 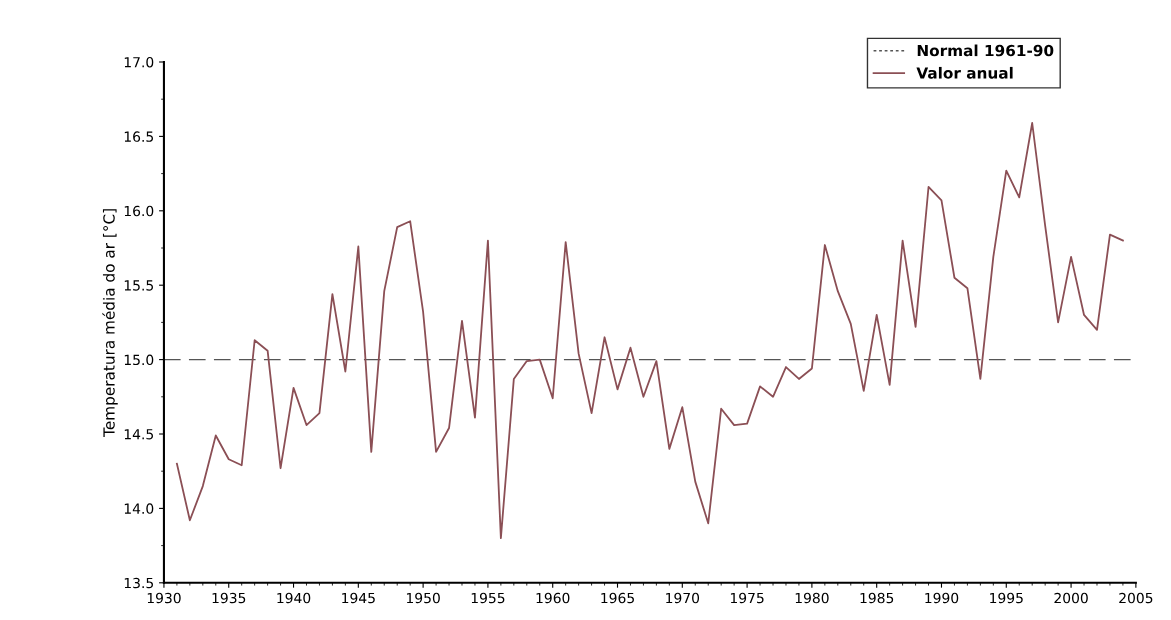 I want to click on x-tick-label: 1965, so click(x=617, y=598).